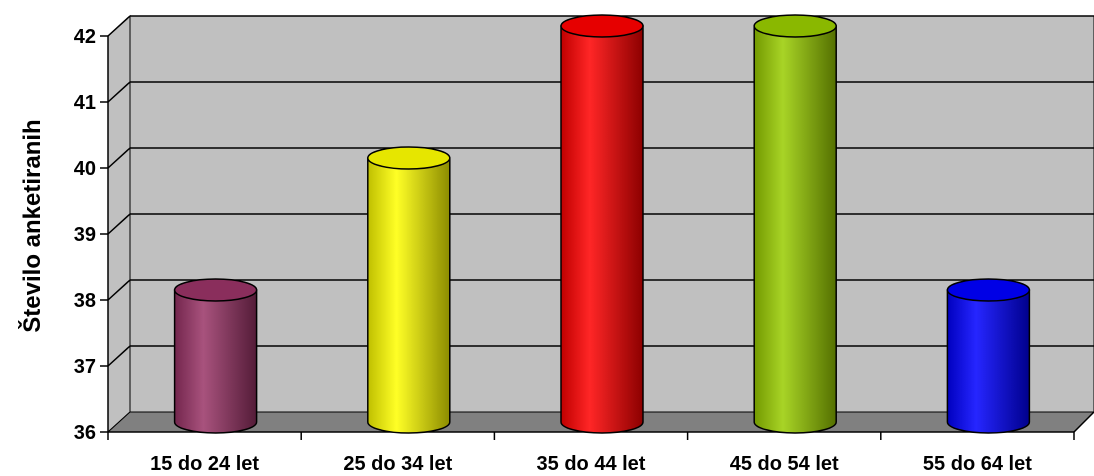  Describe the element at coordinates (85, 37) in the screenshot. I see `y-tick-label: 42` at that location.